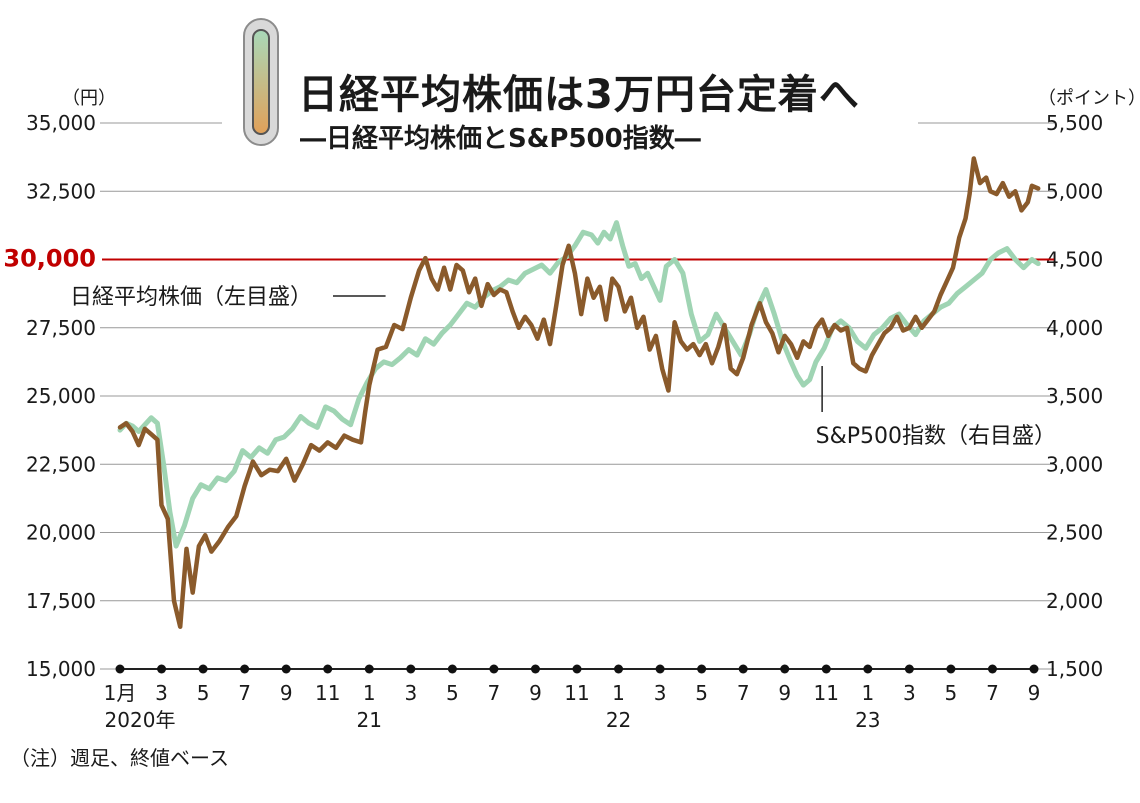  What do you see at coordinates (61, 328) in the screenshot?
I see `y-left-tick-label: 27,500` at bounding box center [61, 328].